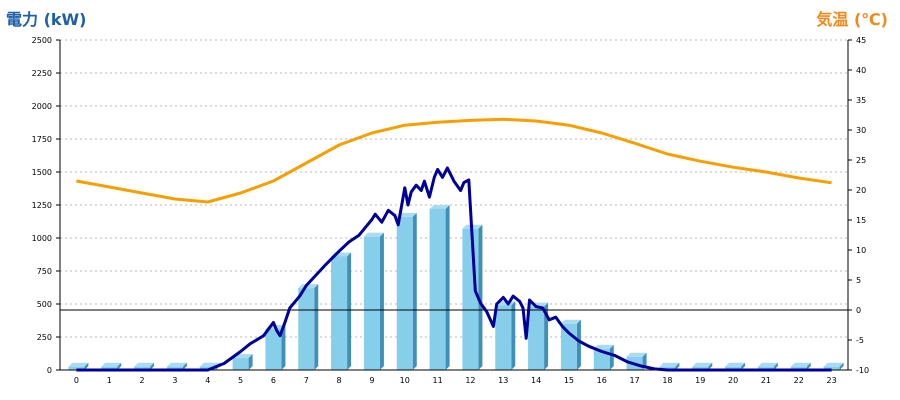  What do you see at coordinates (858, 310) in the screenshot?
I see `right-axis-tick-label: 0` at bounding box center [858, 310].